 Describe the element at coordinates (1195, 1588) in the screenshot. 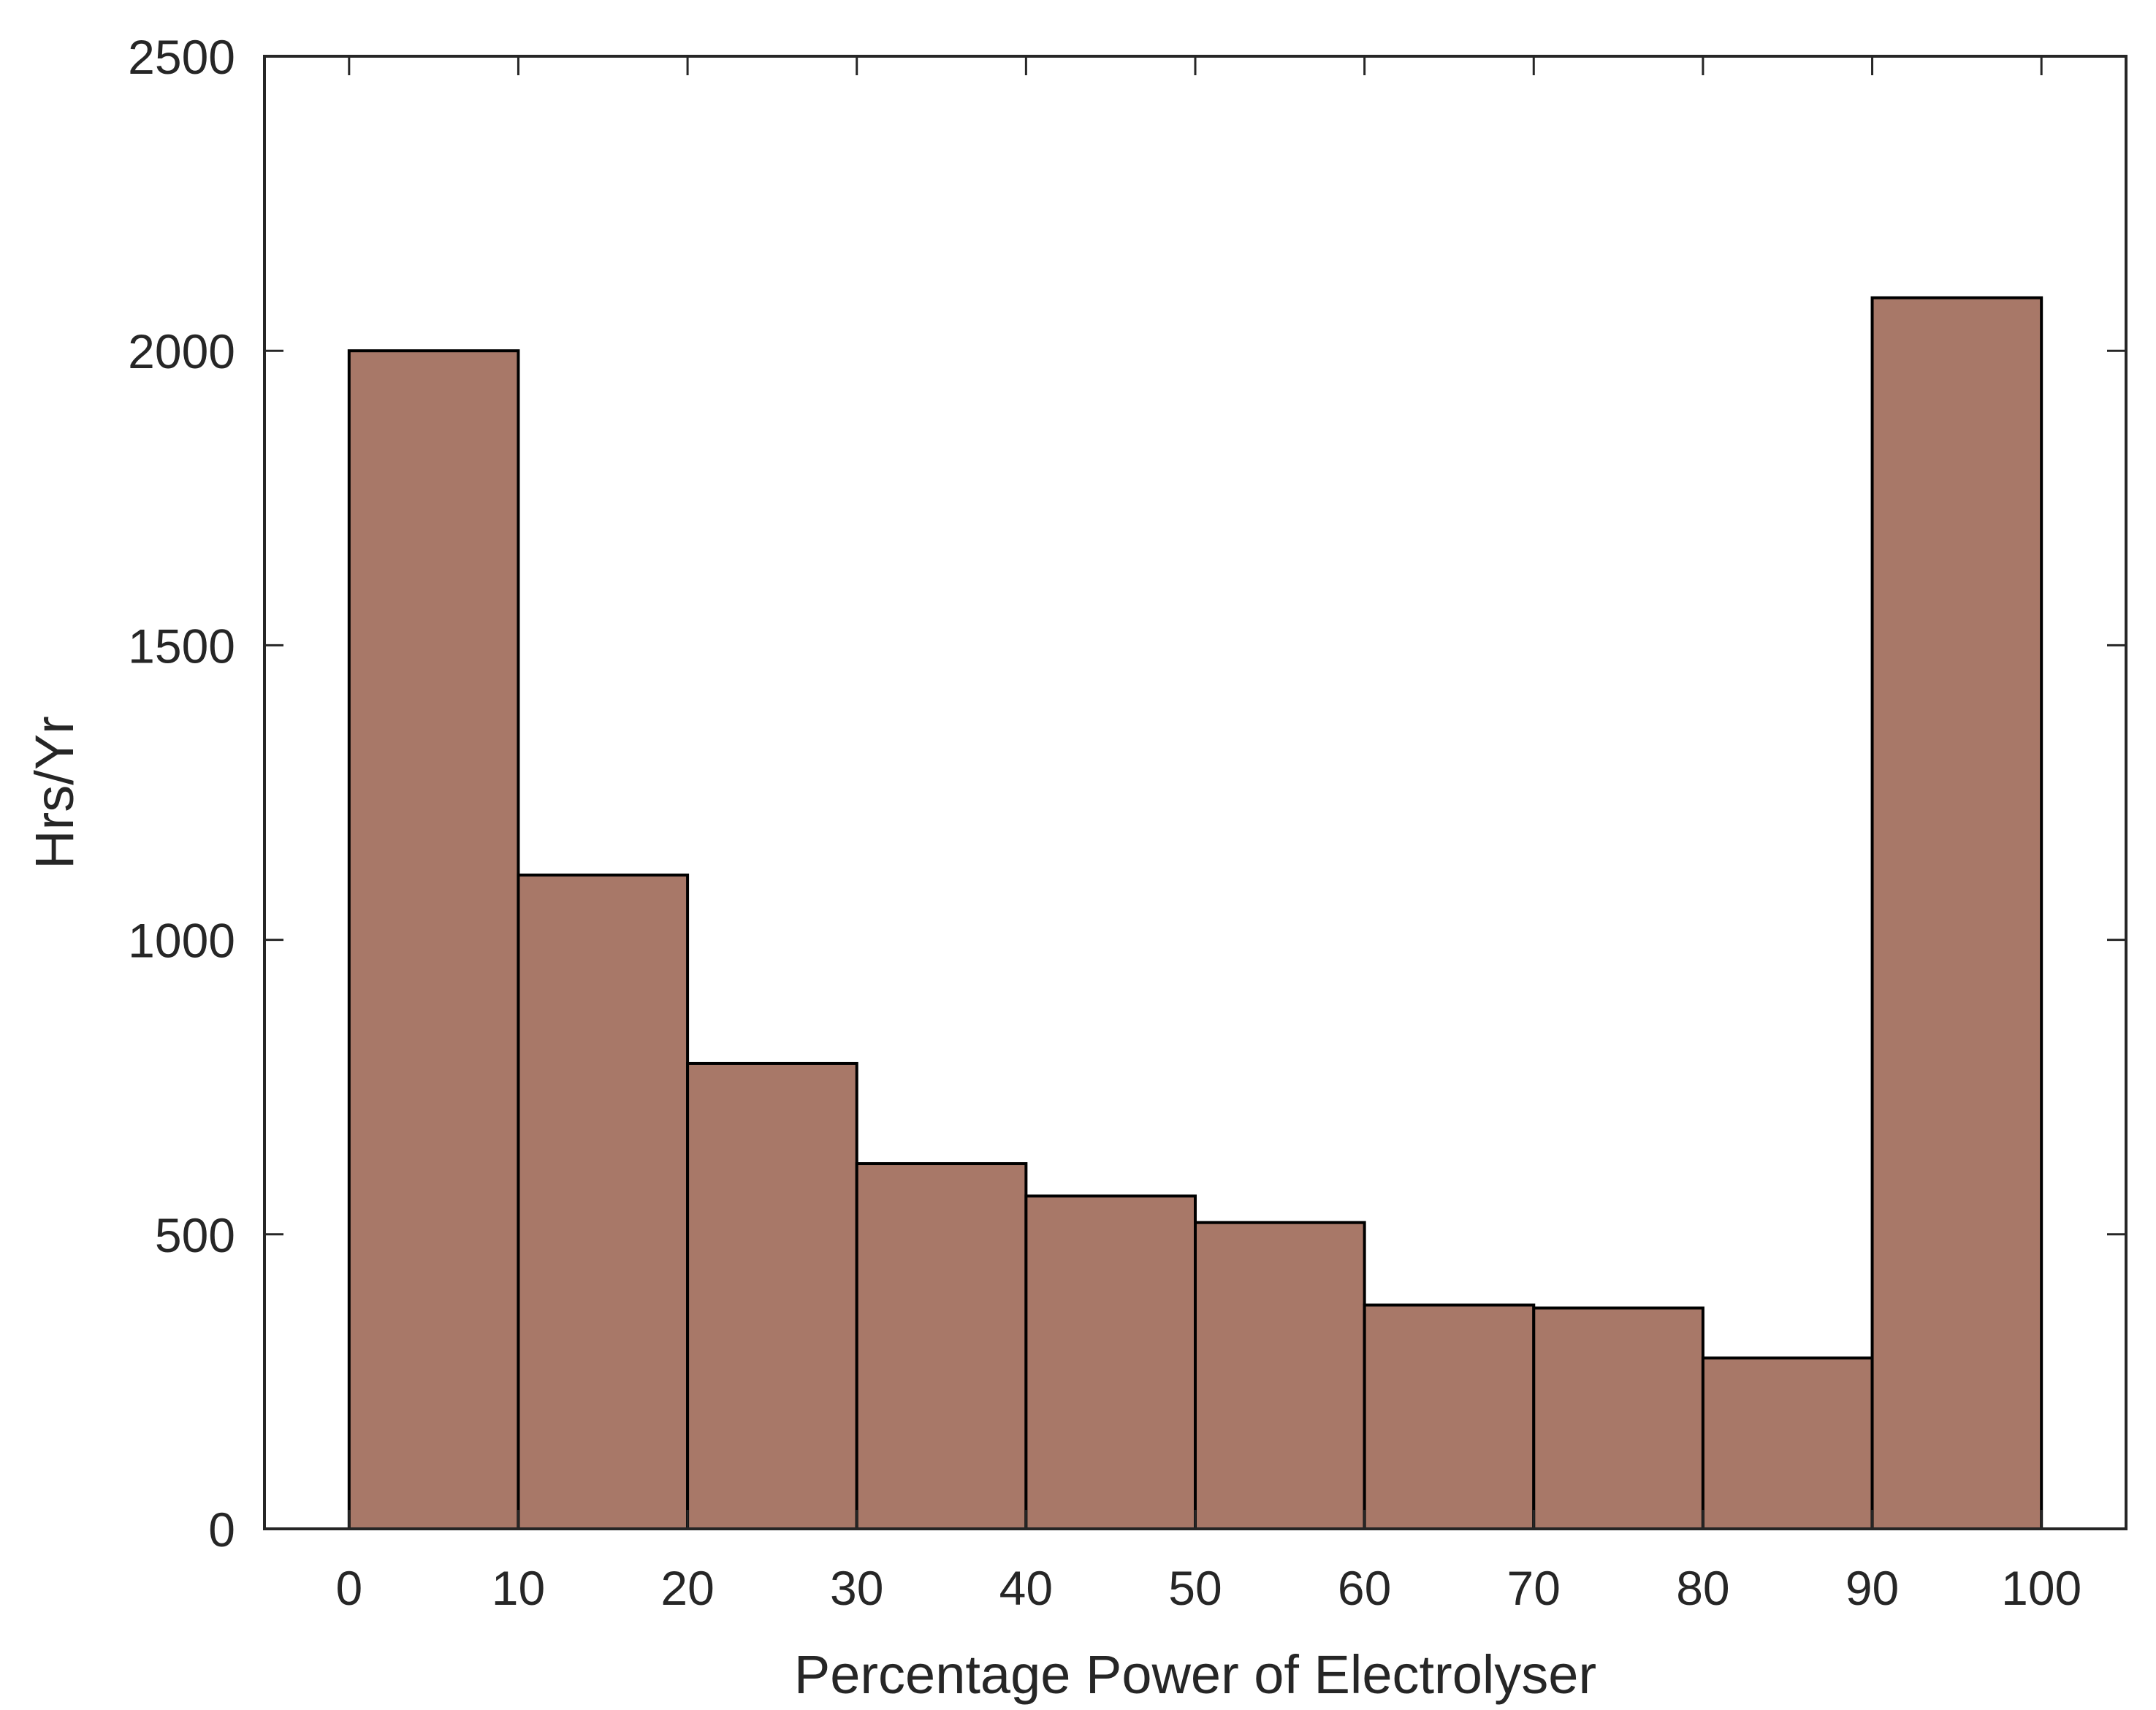

I see `x-tick-label: 50` at that location.